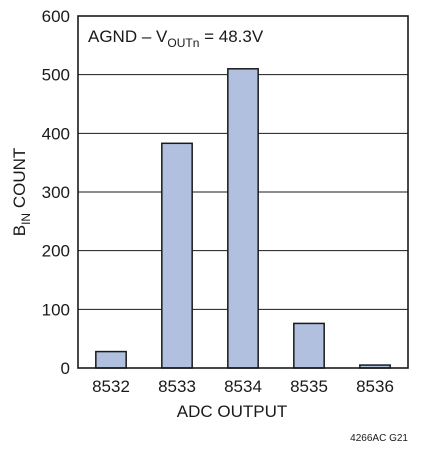 Image resolution: width=426 pixels, height=451 pixels. I want to click on y-tick-label-500: 500, so click(56, 75).